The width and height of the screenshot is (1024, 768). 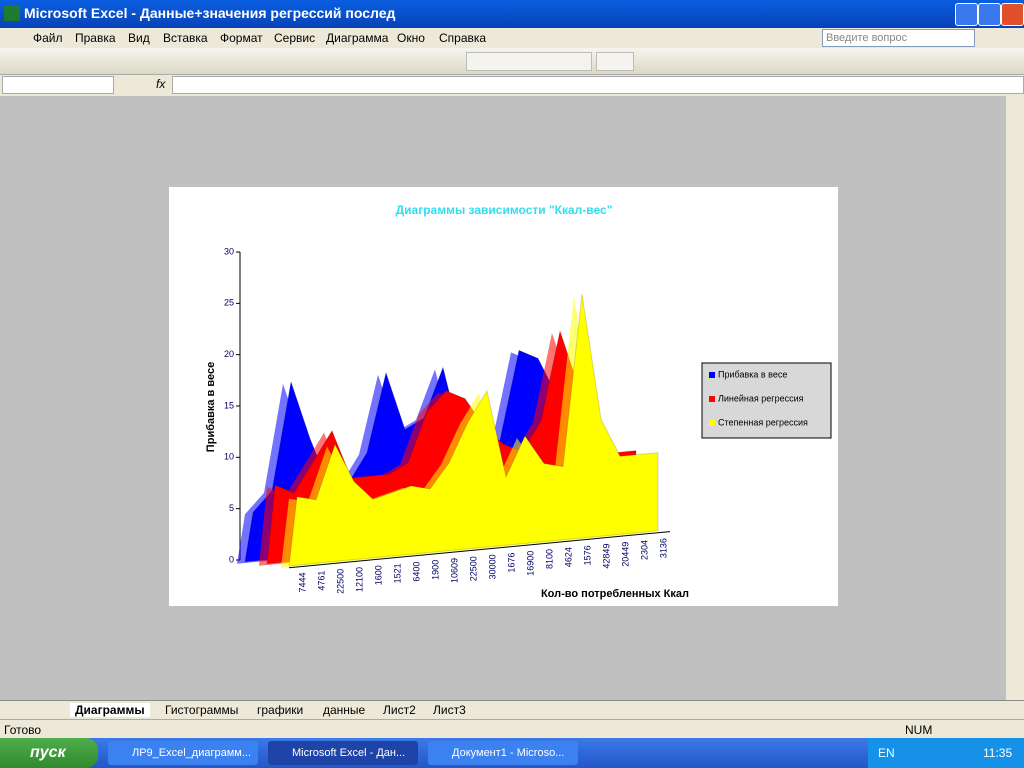 What do you see at coordinates (511, 563) in the screenshot?
I see `x-tick-label: 1676` at bounding box center [511, 563].